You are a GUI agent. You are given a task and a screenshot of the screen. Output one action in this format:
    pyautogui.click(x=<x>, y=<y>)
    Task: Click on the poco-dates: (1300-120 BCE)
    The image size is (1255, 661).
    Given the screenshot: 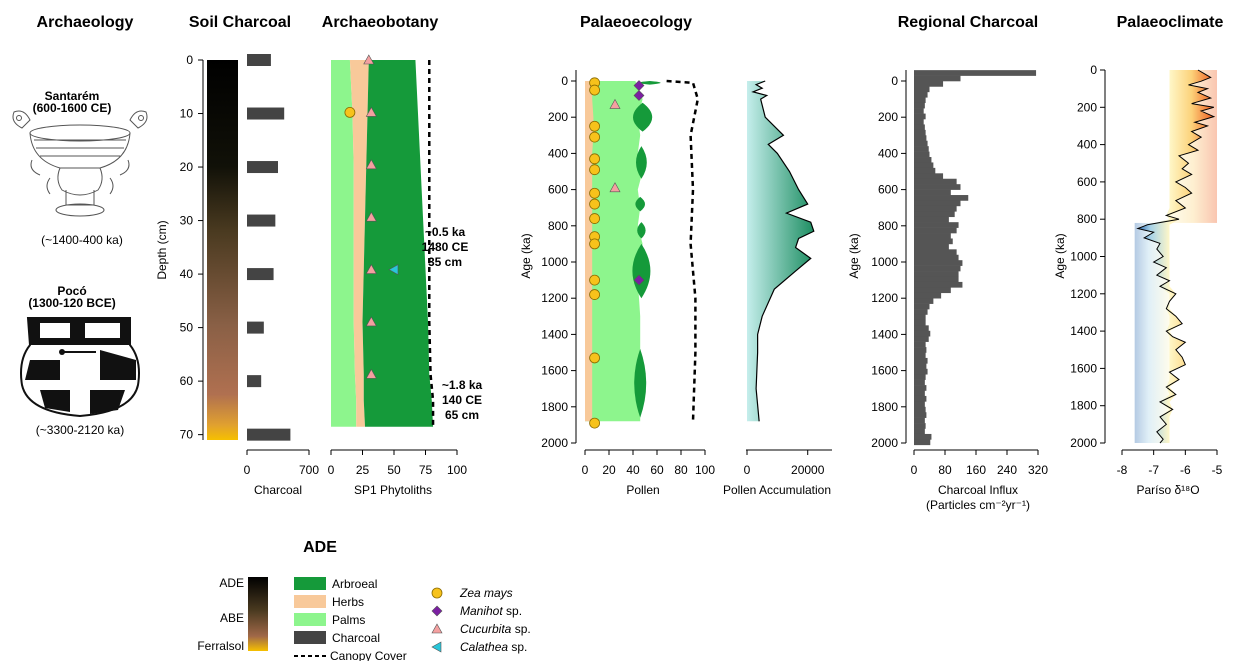 What is the action you would take?
    pyautogui.click(x=71, y=303)
    